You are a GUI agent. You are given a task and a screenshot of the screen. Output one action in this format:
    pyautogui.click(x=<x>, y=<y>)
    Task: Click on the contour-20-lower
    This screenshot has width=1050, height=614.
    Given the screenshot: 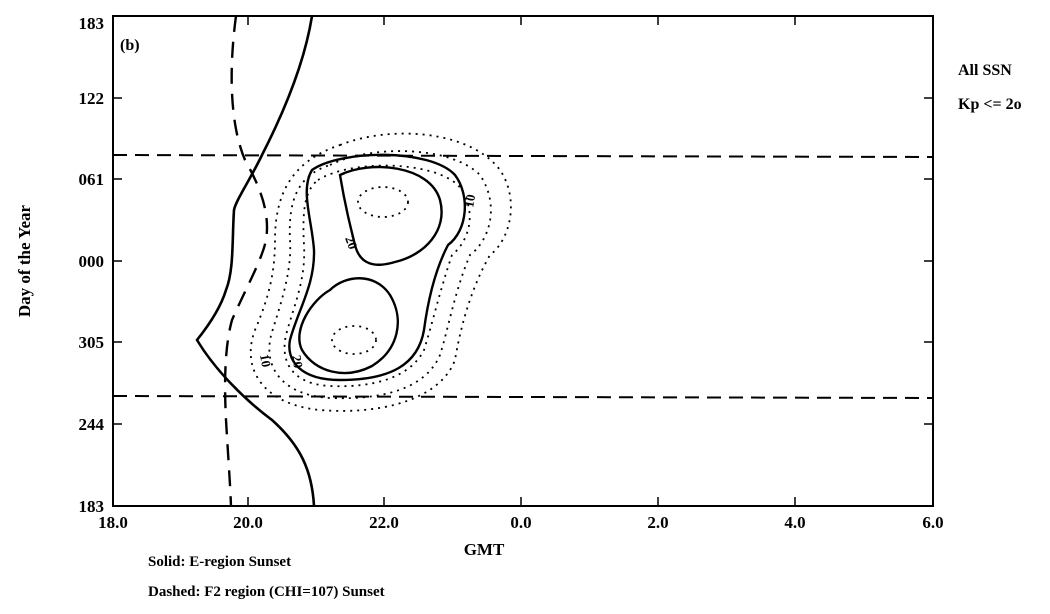 What is the action you would take?
    pyautogui.click(x=348, y=326)
    